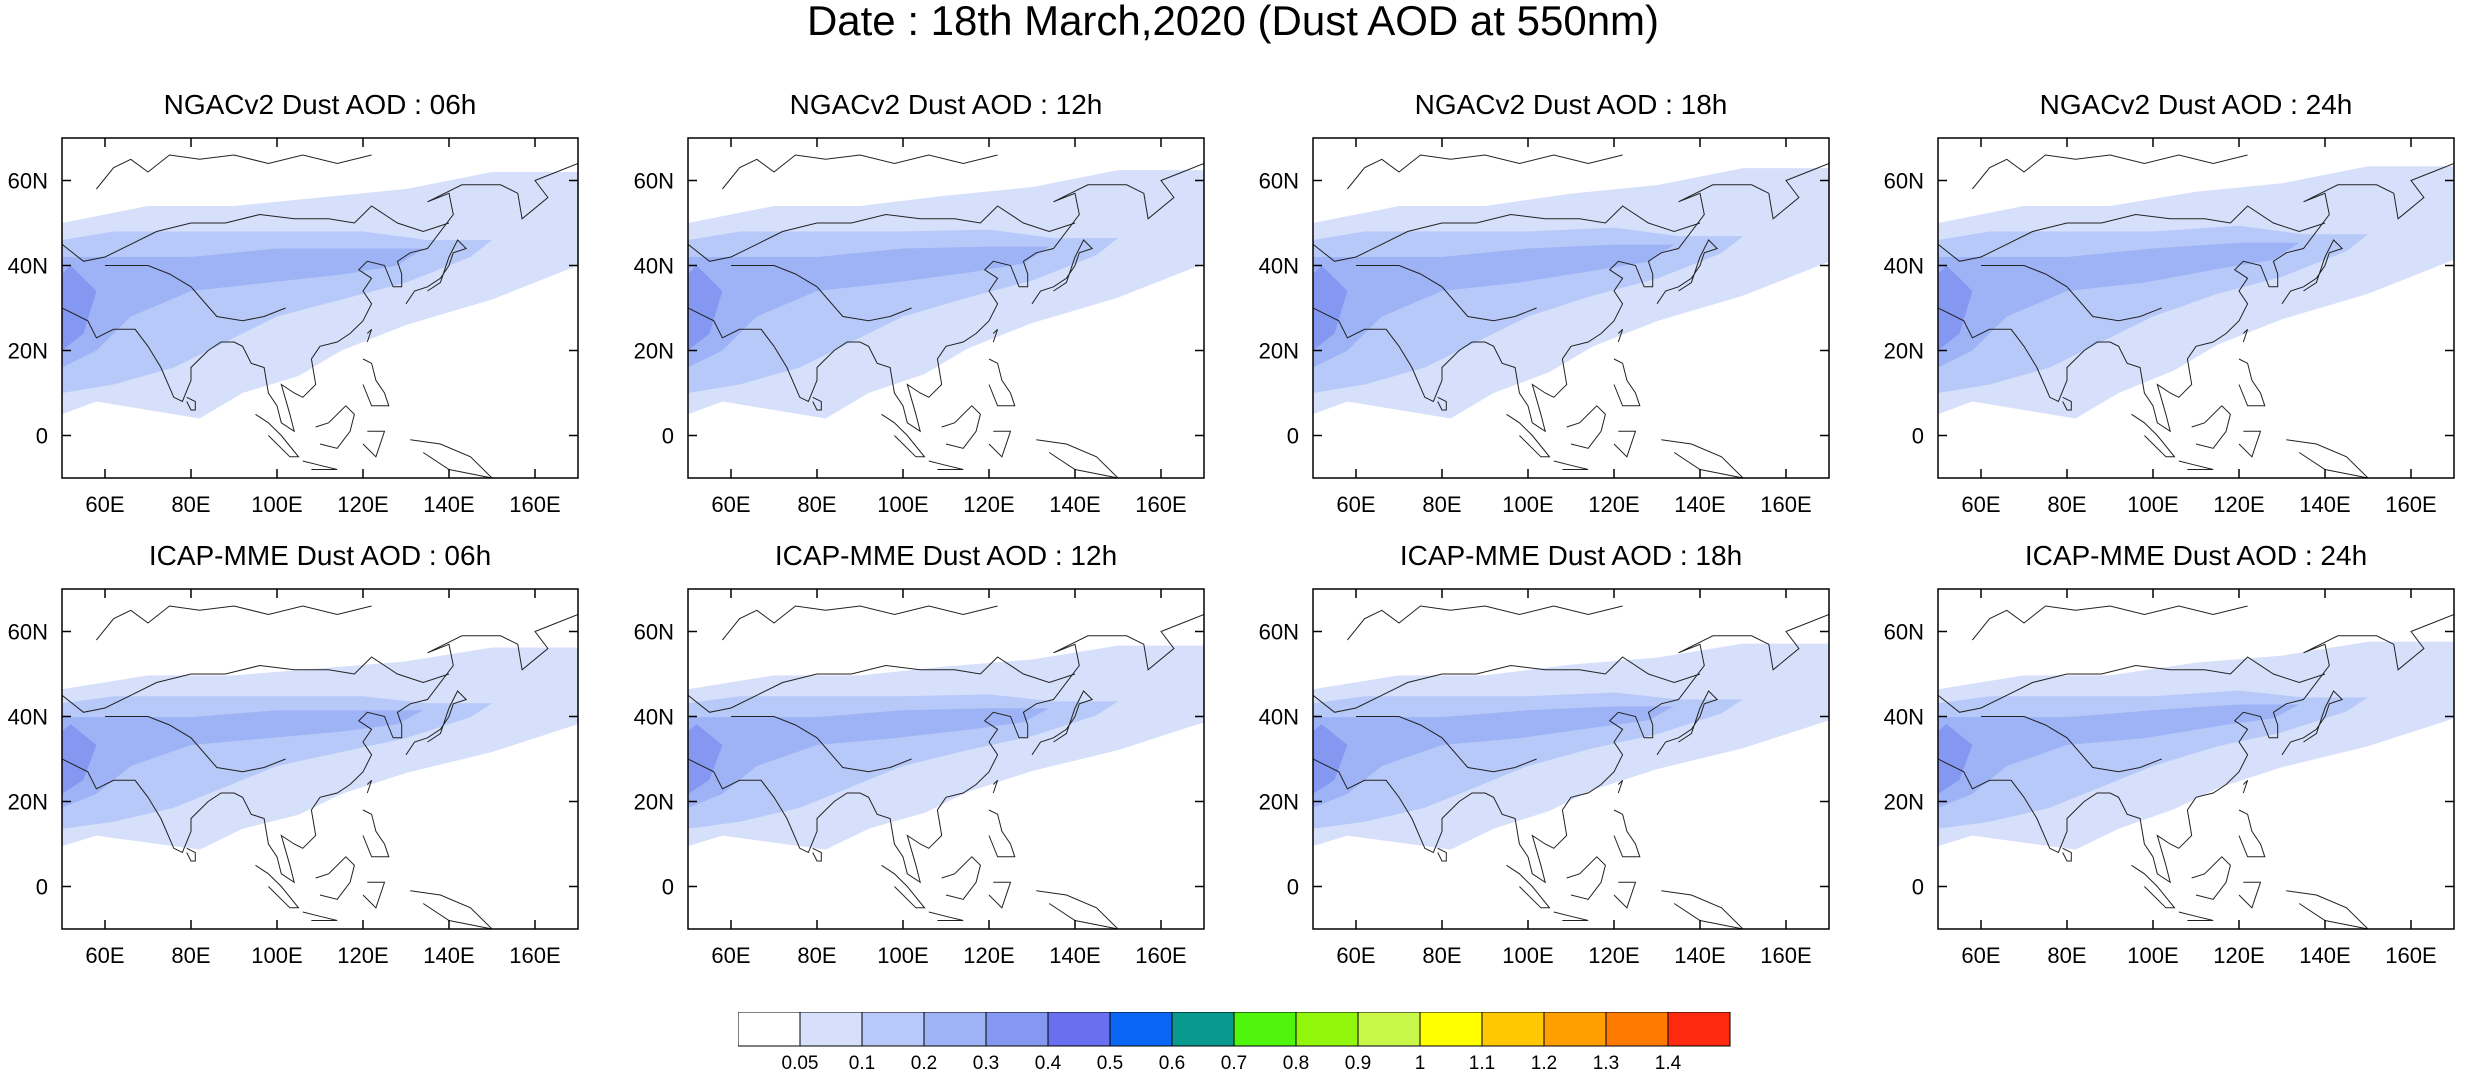  What do you see at coordinates (946, 104) in the screenshot?
I see `panel-title: NGACv2 Dust AOD : 12h` at bounding box center [946, 104].